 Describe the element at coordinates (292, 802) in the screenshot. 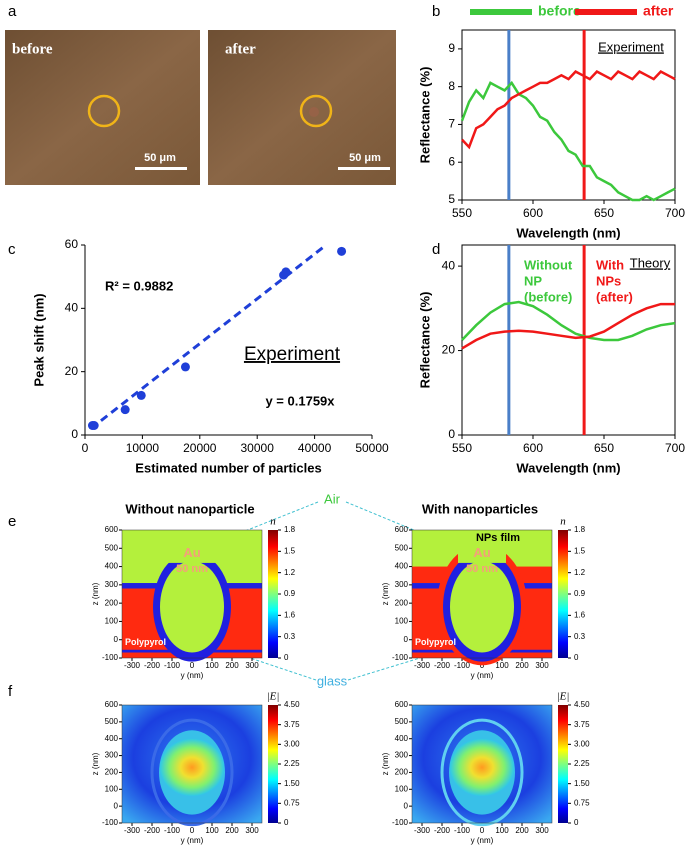

I see `colorbar-tick-label: 0.75` at that location.